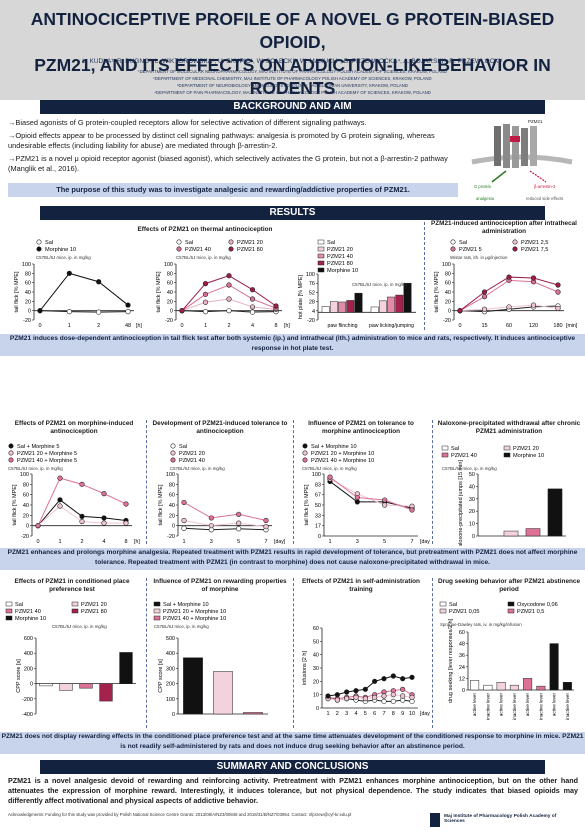  I want to click on x-tick-label: 1, so click(329, 542).